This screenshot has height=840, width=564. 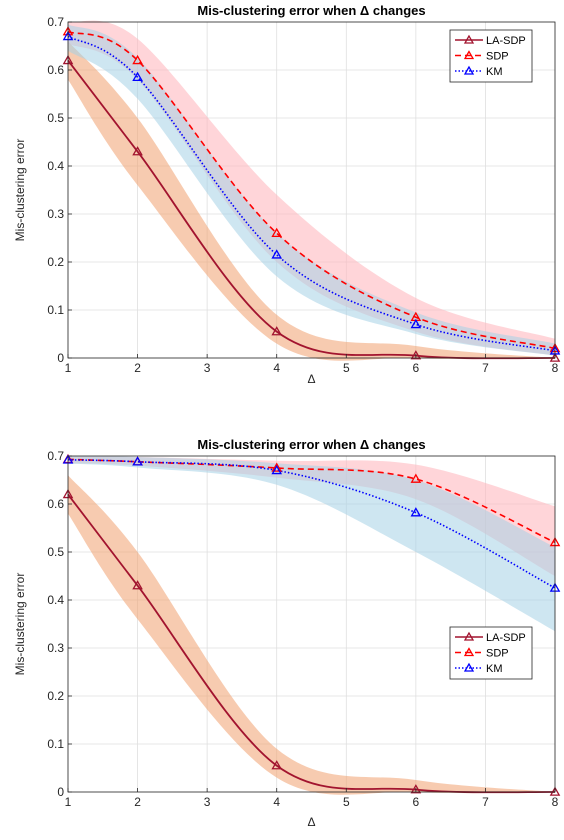 I want to click on band-sdp, so click(x=311, y=516).